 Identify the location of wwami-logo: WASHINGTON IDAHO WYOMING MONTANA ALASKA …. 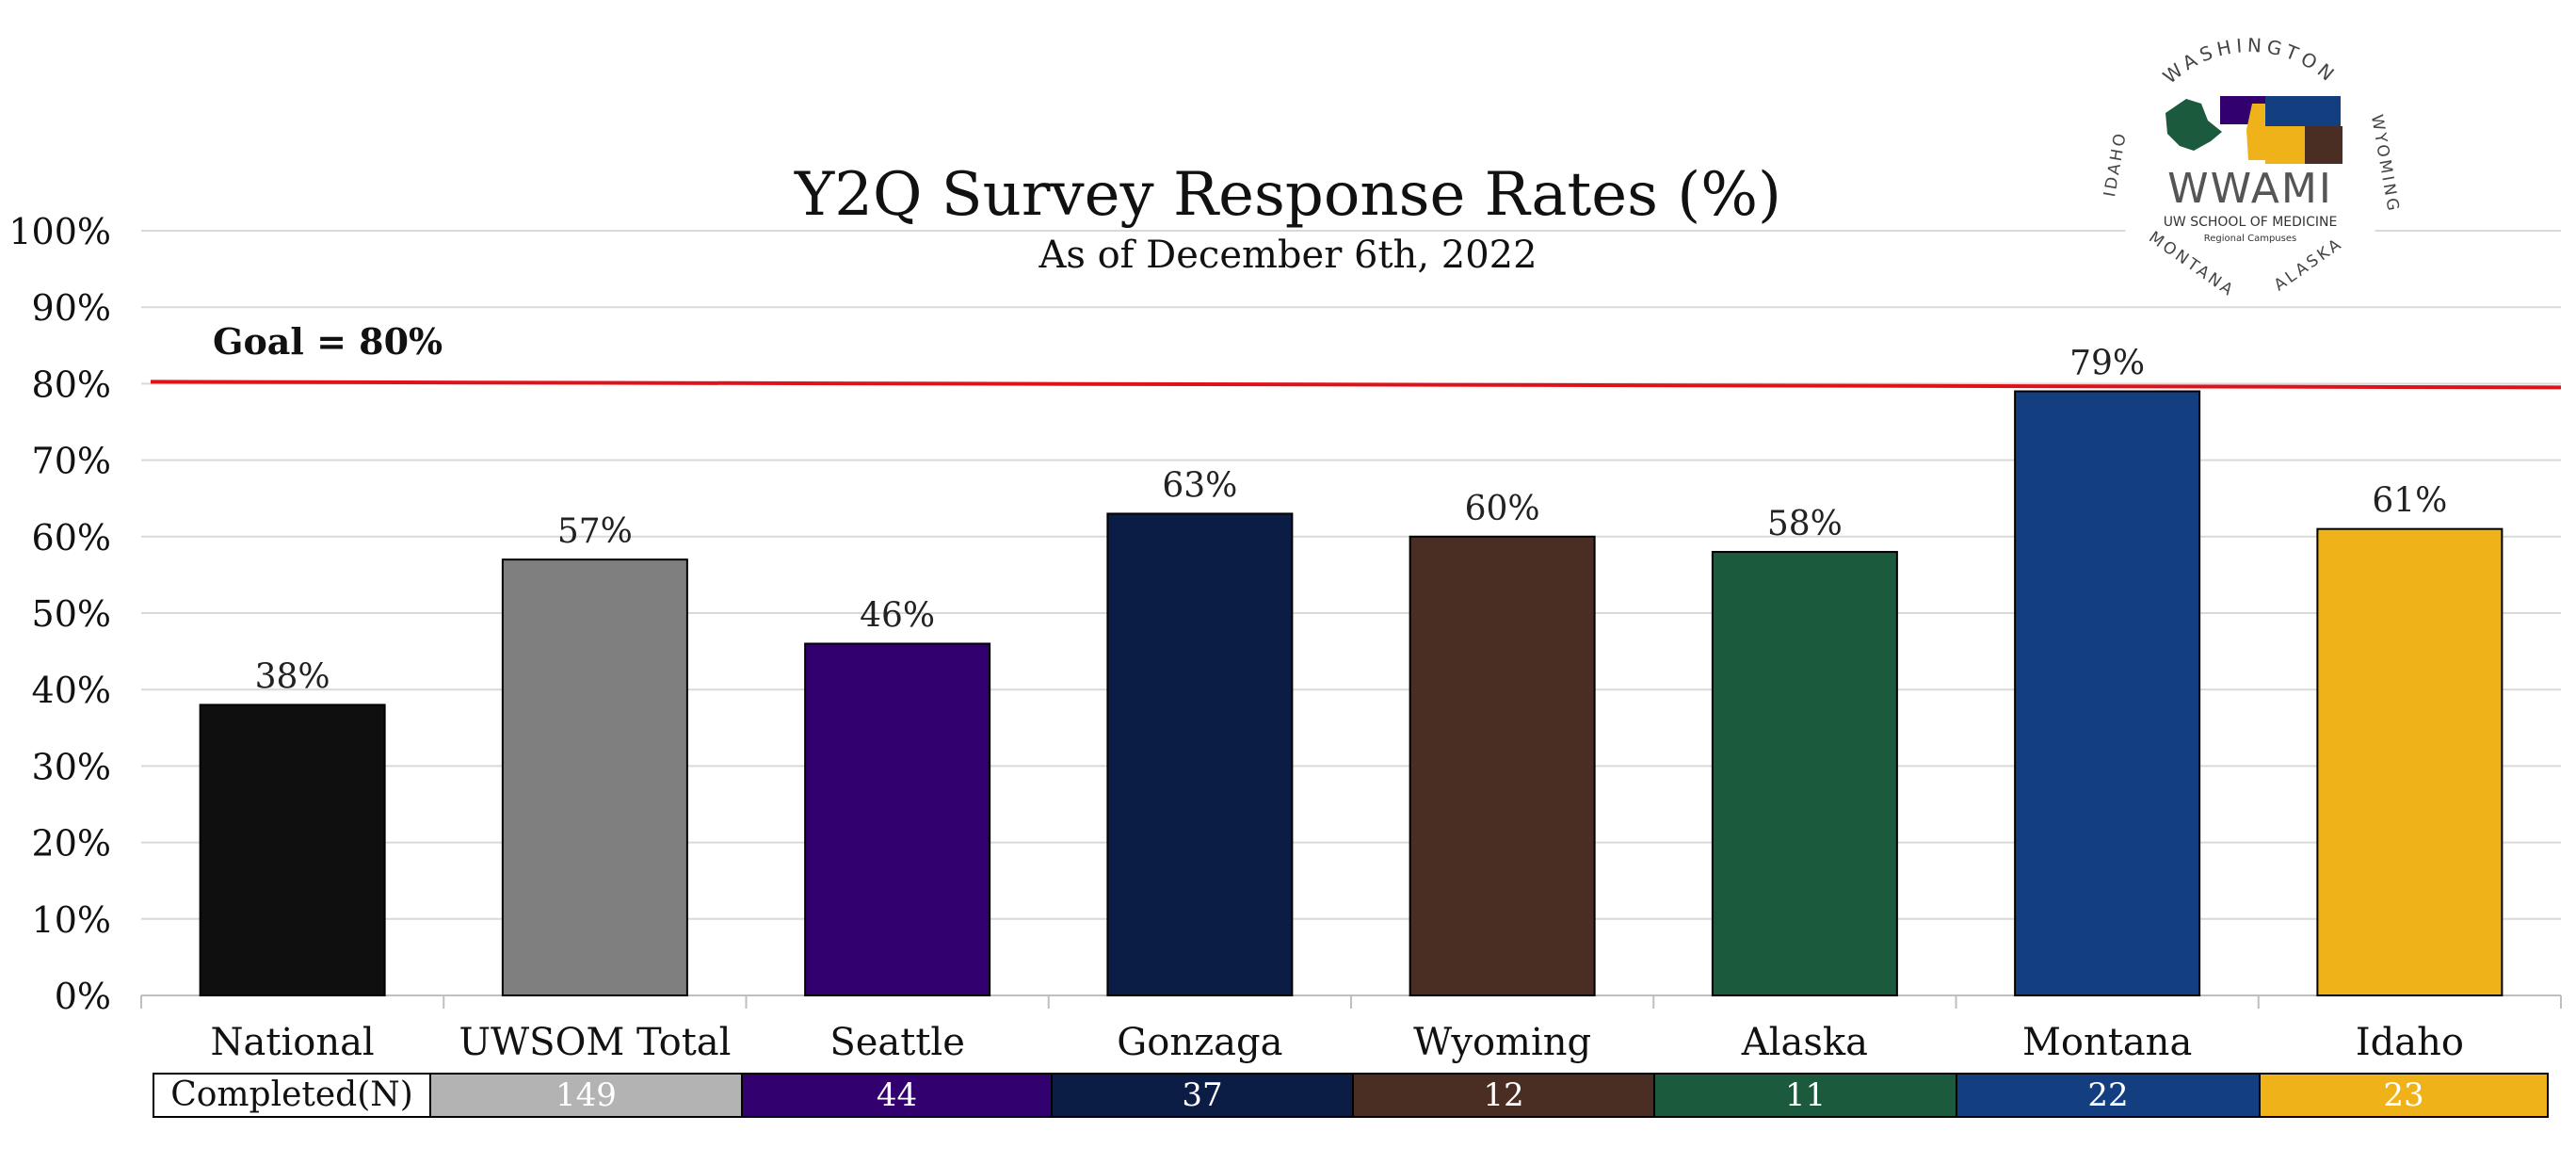
(2252, 165).